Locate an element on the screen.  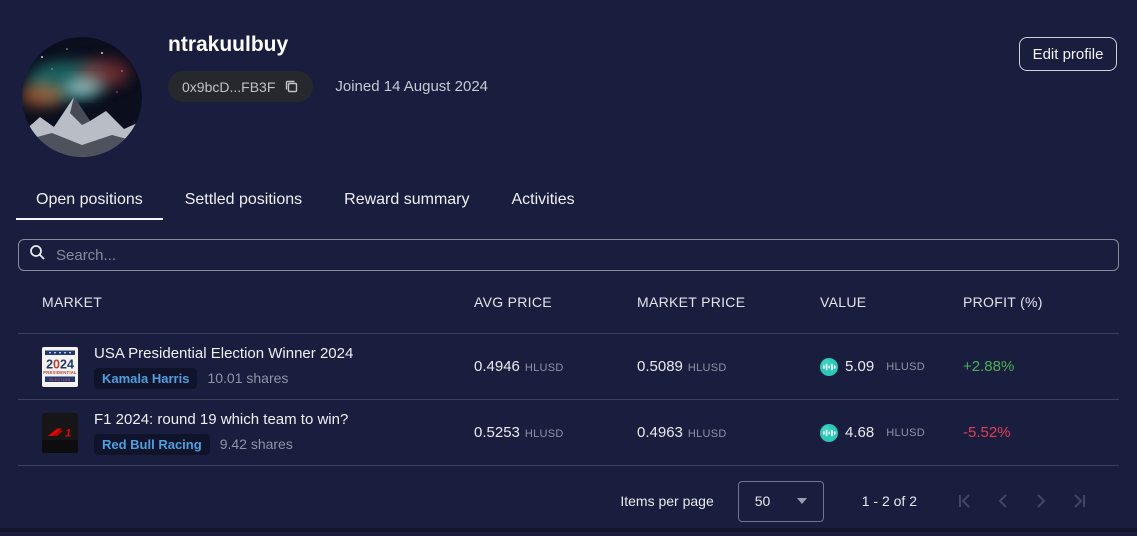
market-thumbnail-election: 2024 PRESIDENTIAL ELECTION is located at coordinates (60, 366).